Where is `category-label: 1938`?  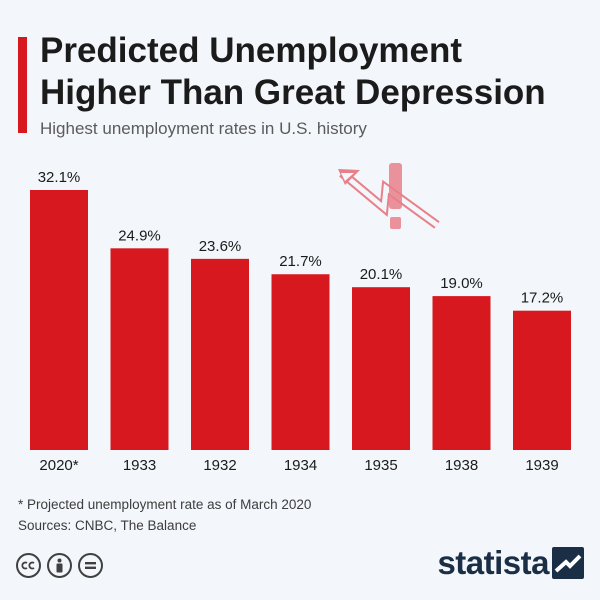
category-label: 1938 is located at coordinates (461, 465).